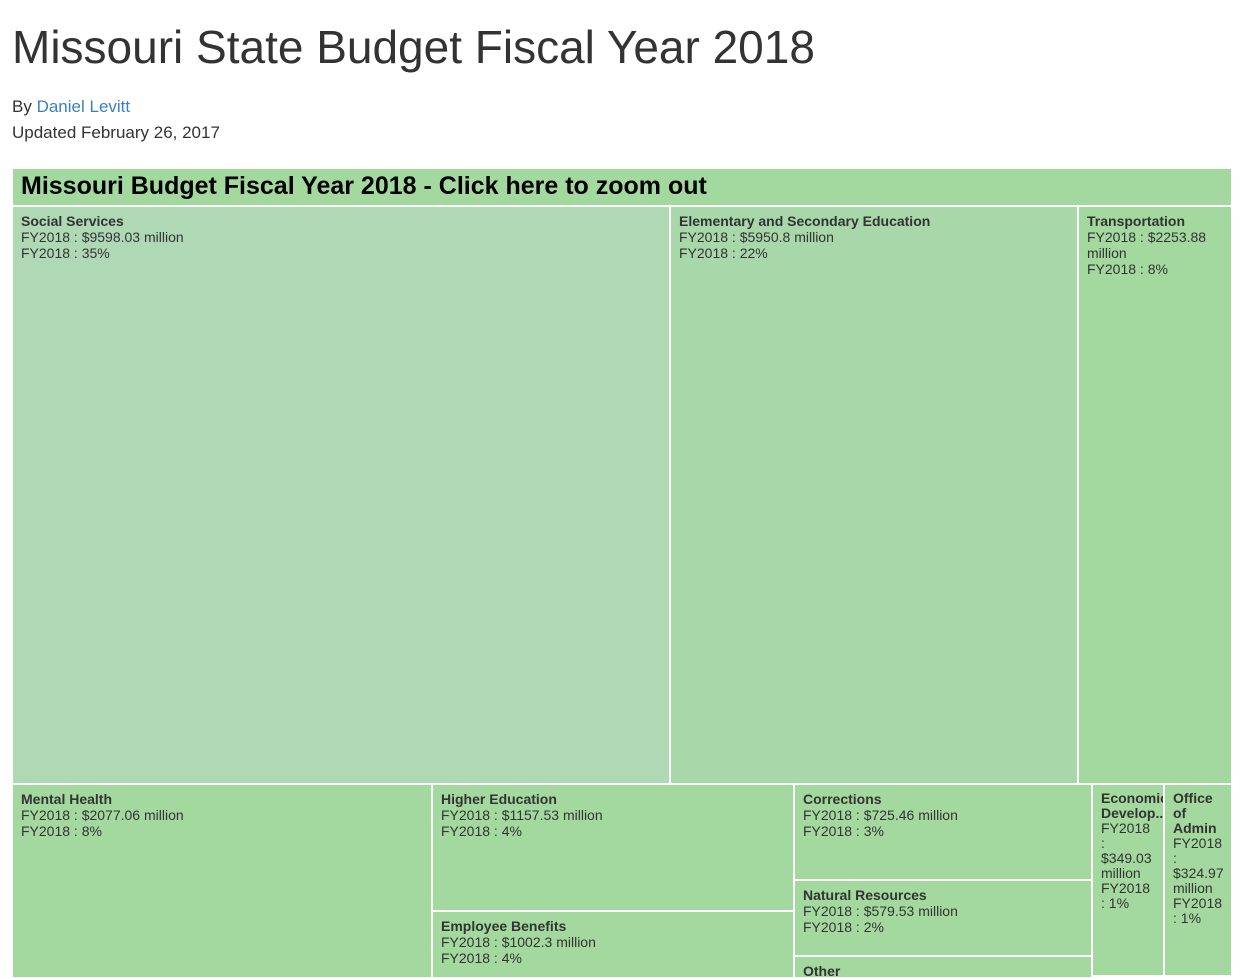  What do you see at coordinates (522, 815) in the screenshot?
I see `cell-value: FY2018 : $1157.53 million` at bounding box center [522, 815].